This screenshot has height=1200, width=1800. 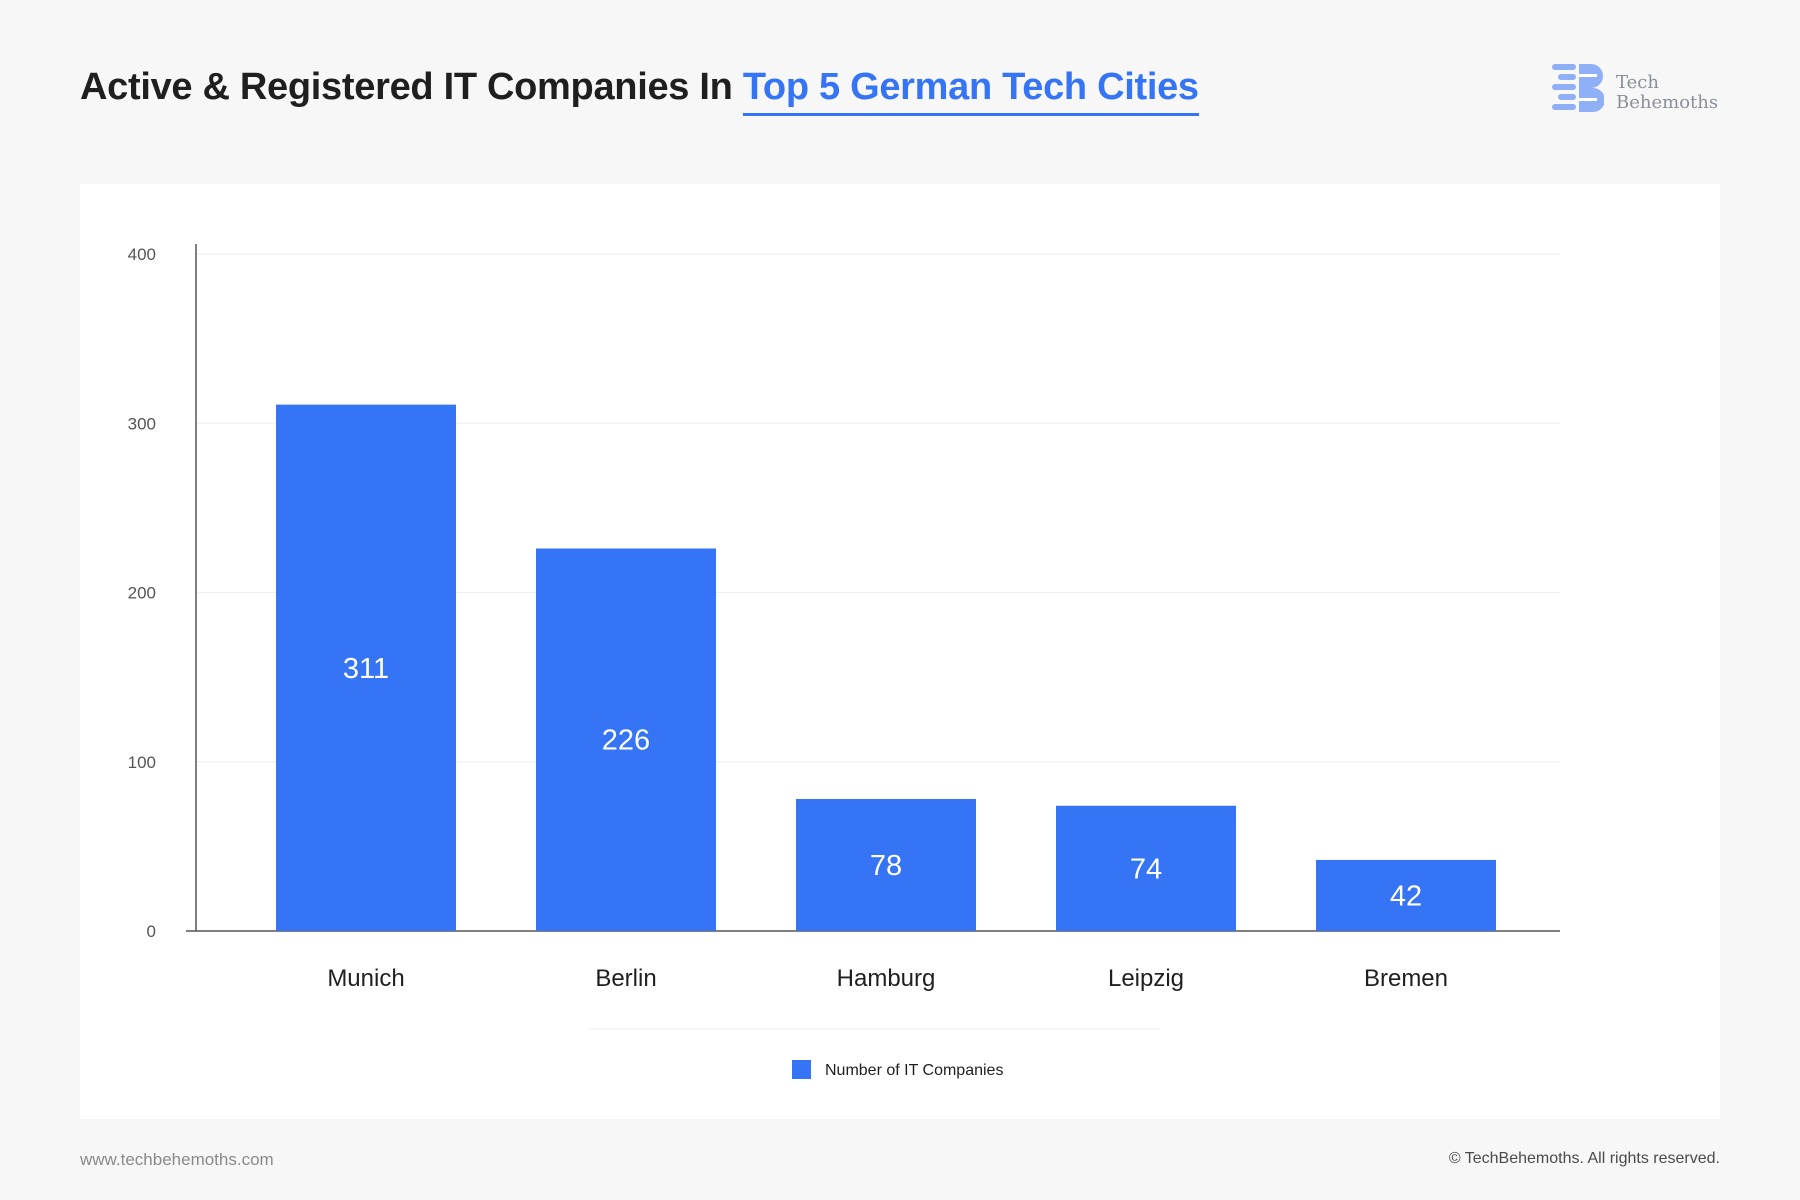 What do you see at coordinates (1584, 1158) in the screenshot?
I see `footer-copyright: © TechBehemoths. All rights reserved.` at bounding box center [1584, 1158].